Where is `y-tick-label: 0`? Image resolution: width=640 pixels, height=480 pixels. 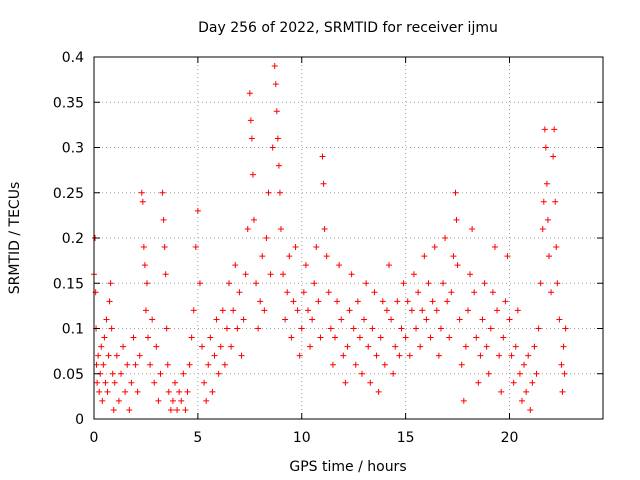 y-tick-label: 0 is located at coordinates (79, 420).